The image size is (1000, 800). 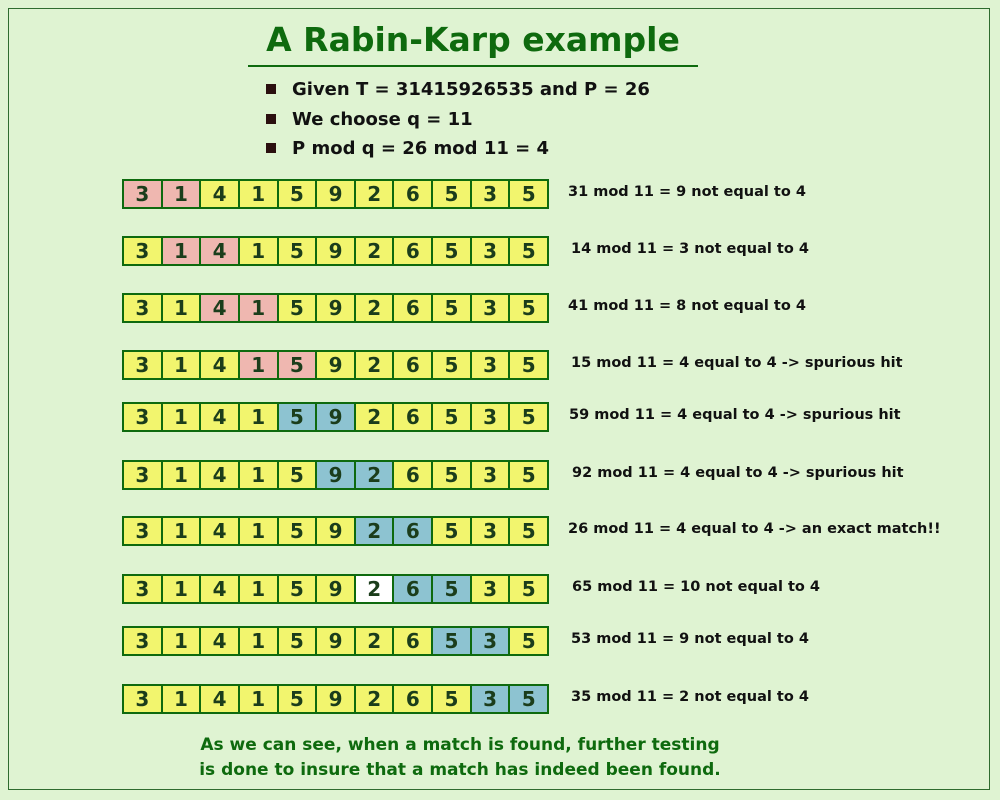 I want to click on bullet-text: Given T = 31415926535 and P = 26, so click(x=471, y=89).